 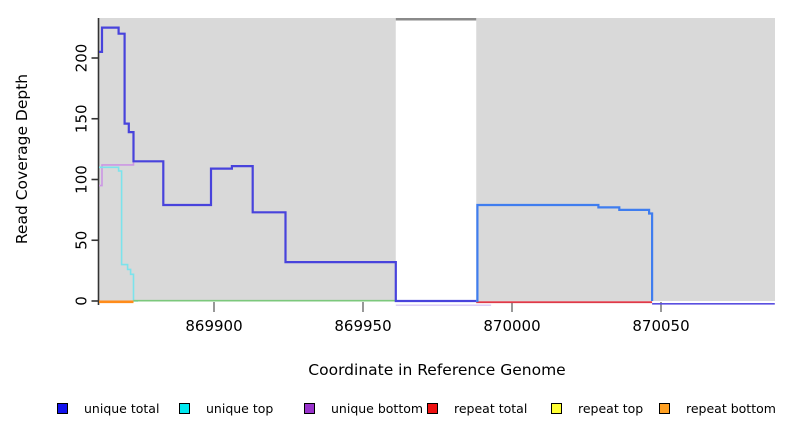 I want to click on legend-swatch-repeat-bottom, so click(x=664, y=408).